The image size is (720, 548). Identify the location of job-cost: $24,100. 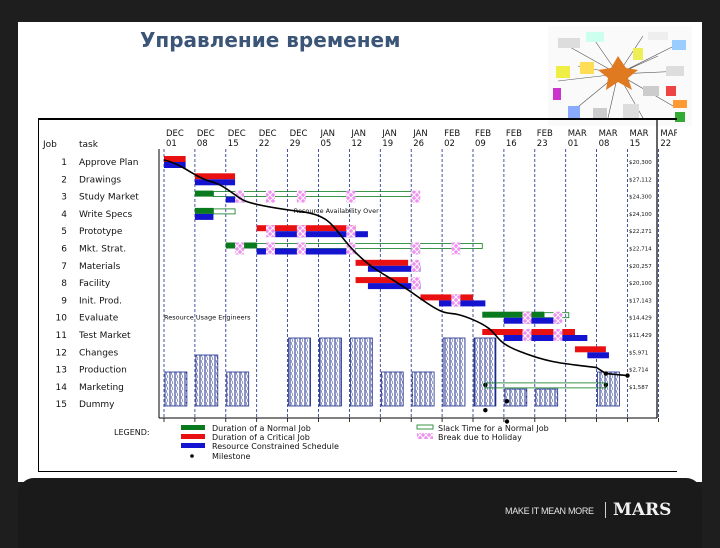
(640, 215).